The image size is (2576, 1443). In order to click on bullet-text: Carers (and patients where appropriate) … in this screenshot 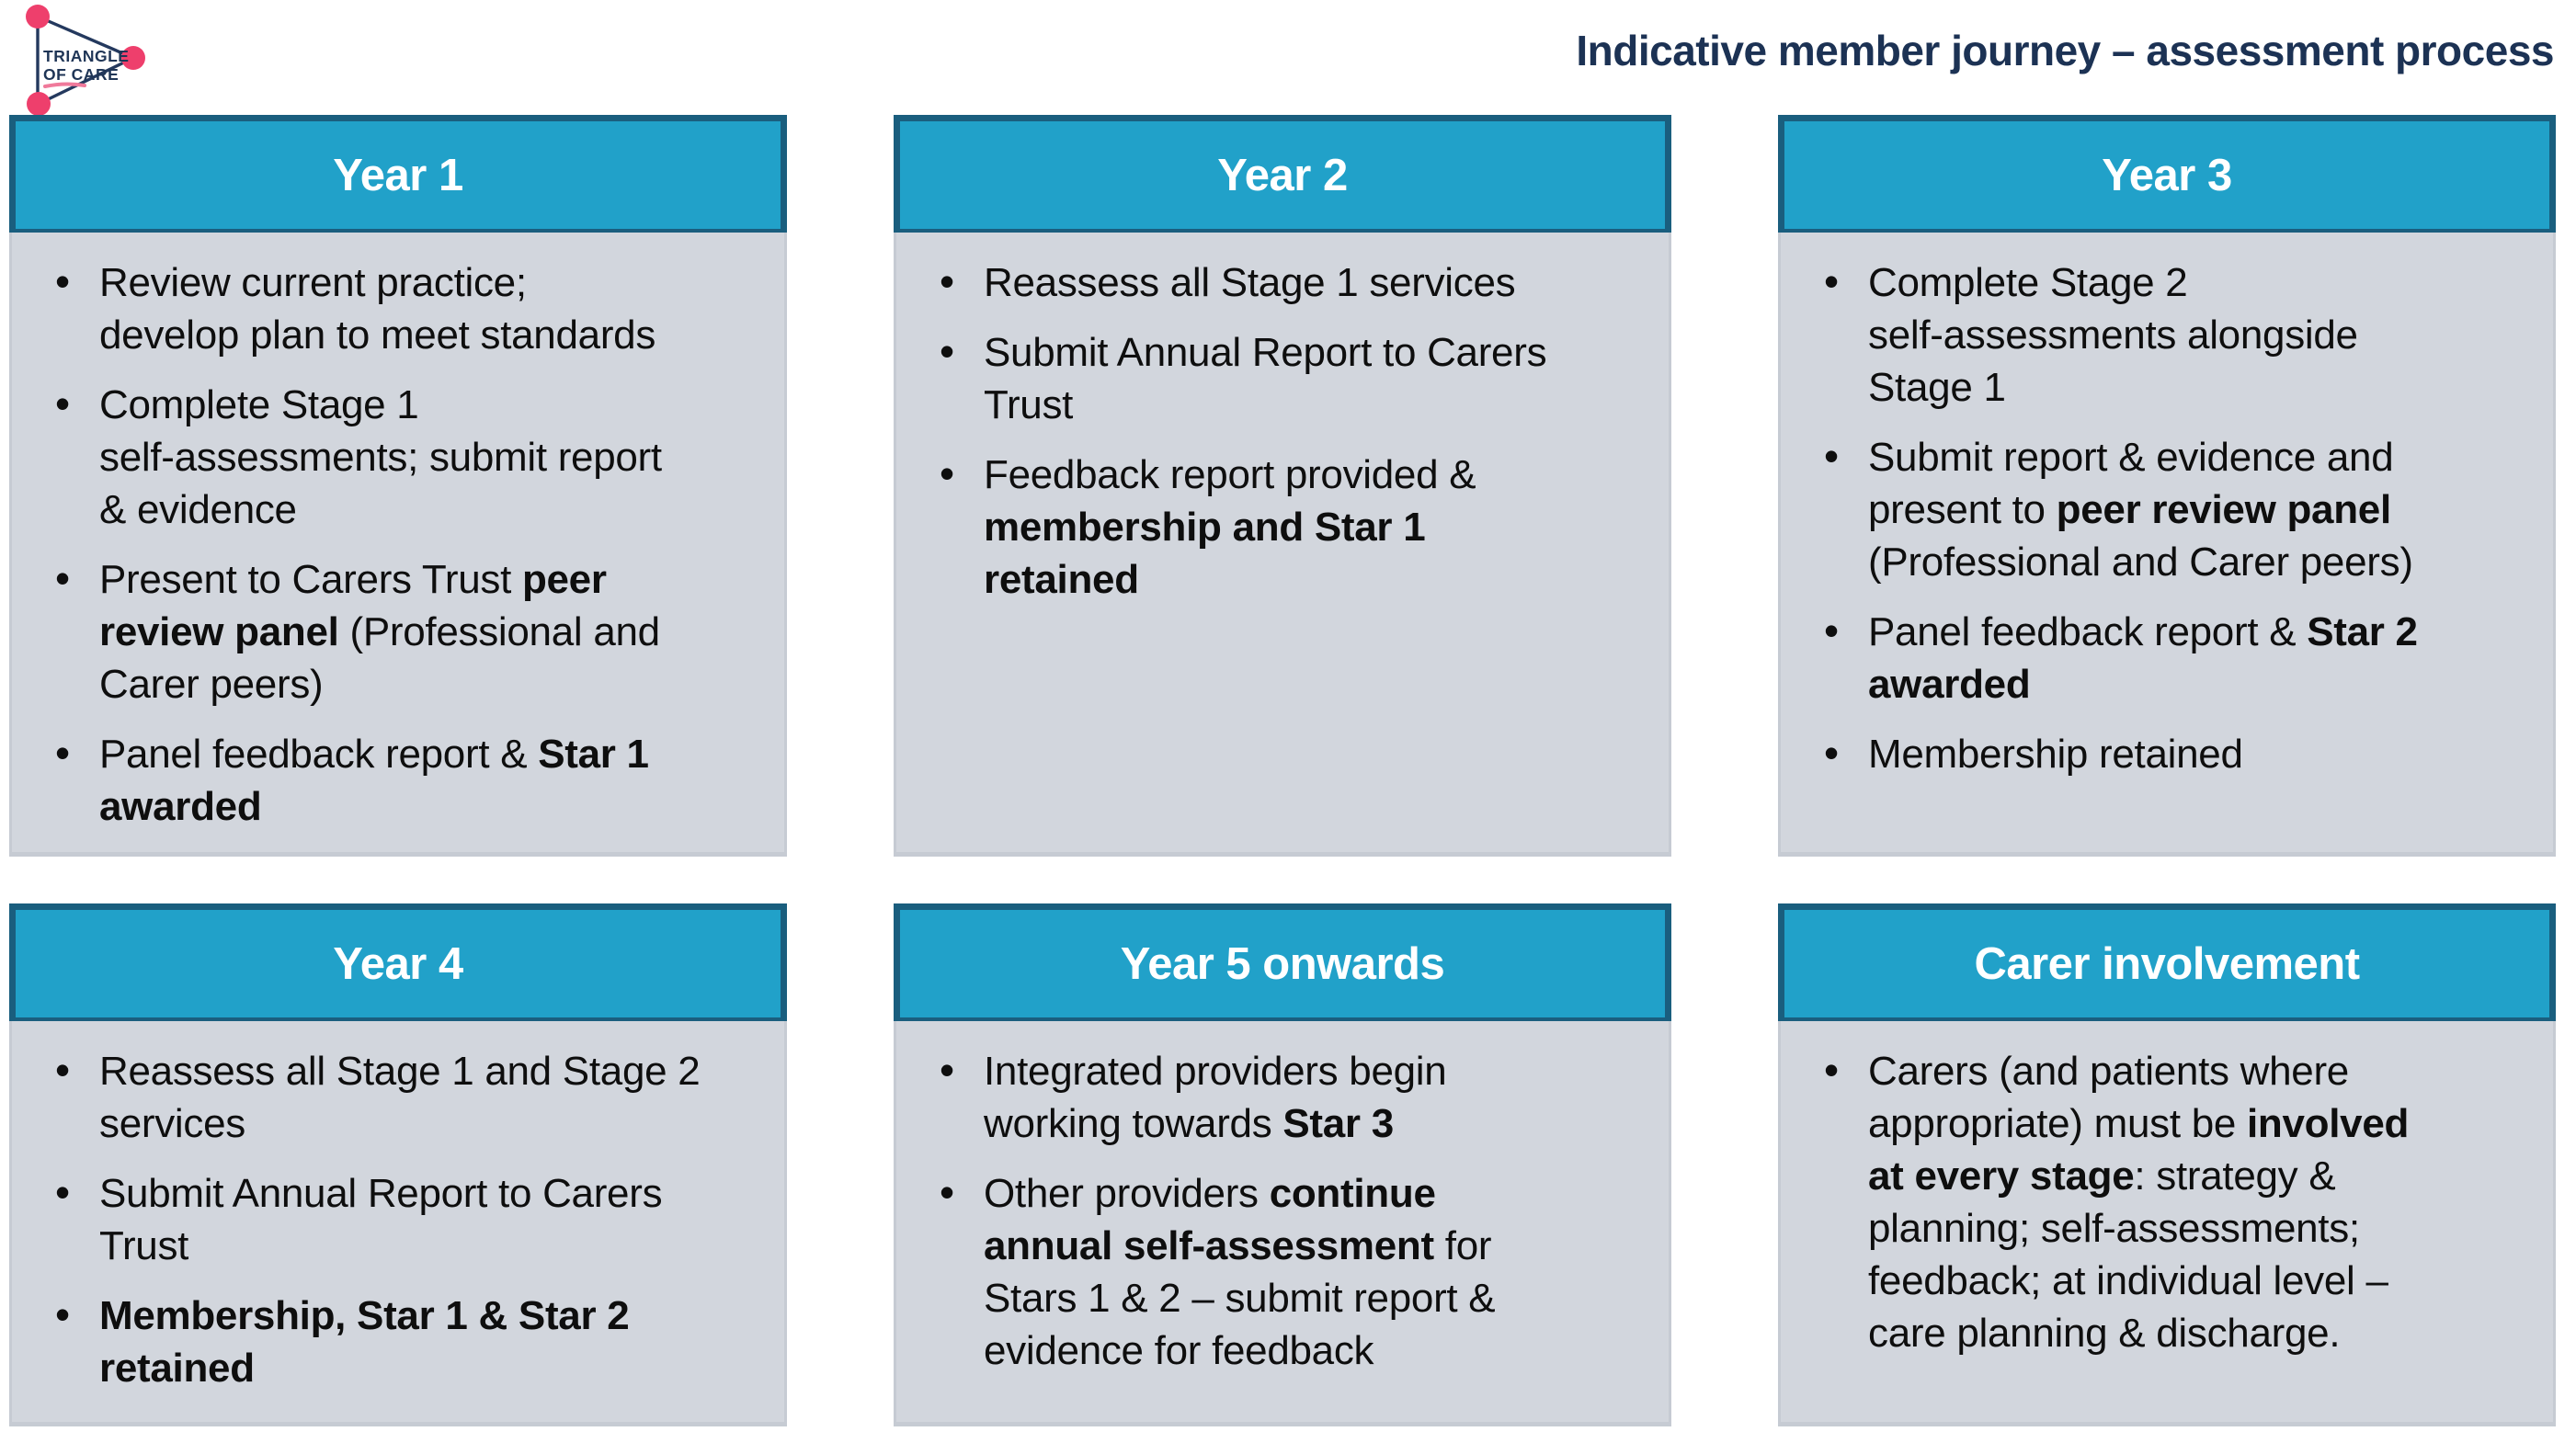, I will do `click(2108, 1097)`.